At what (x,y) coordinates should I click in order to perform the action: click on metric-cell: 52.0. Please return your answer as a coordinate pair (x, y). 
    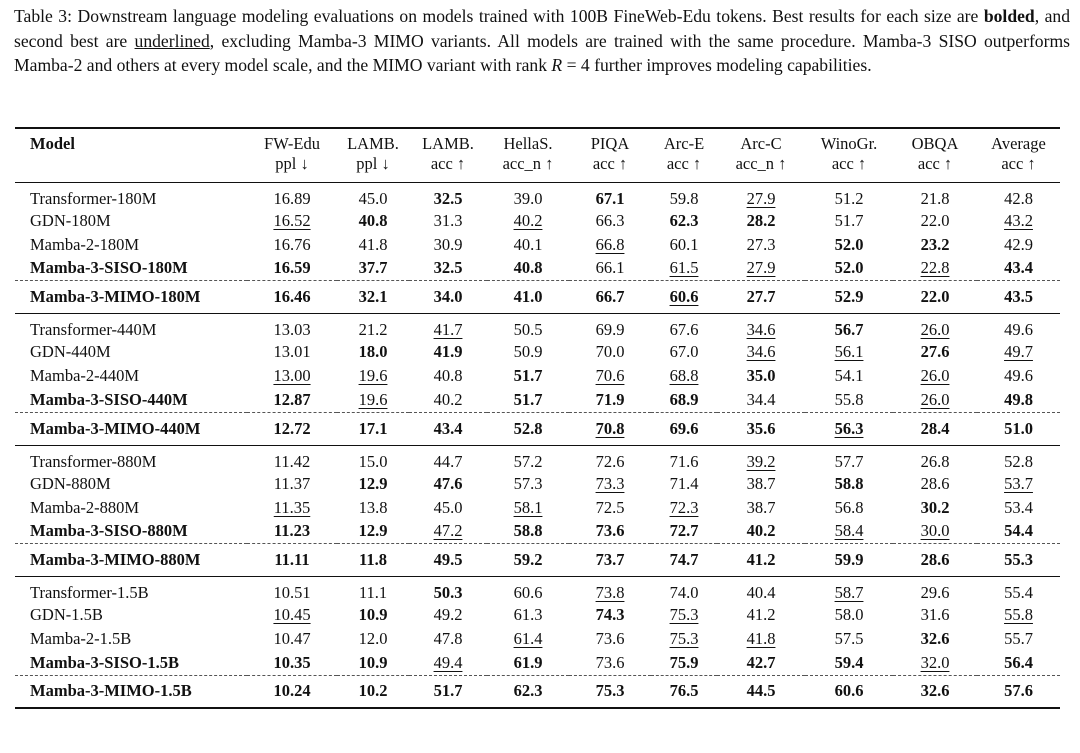
    Looking at the image, I should click on (849, 269).